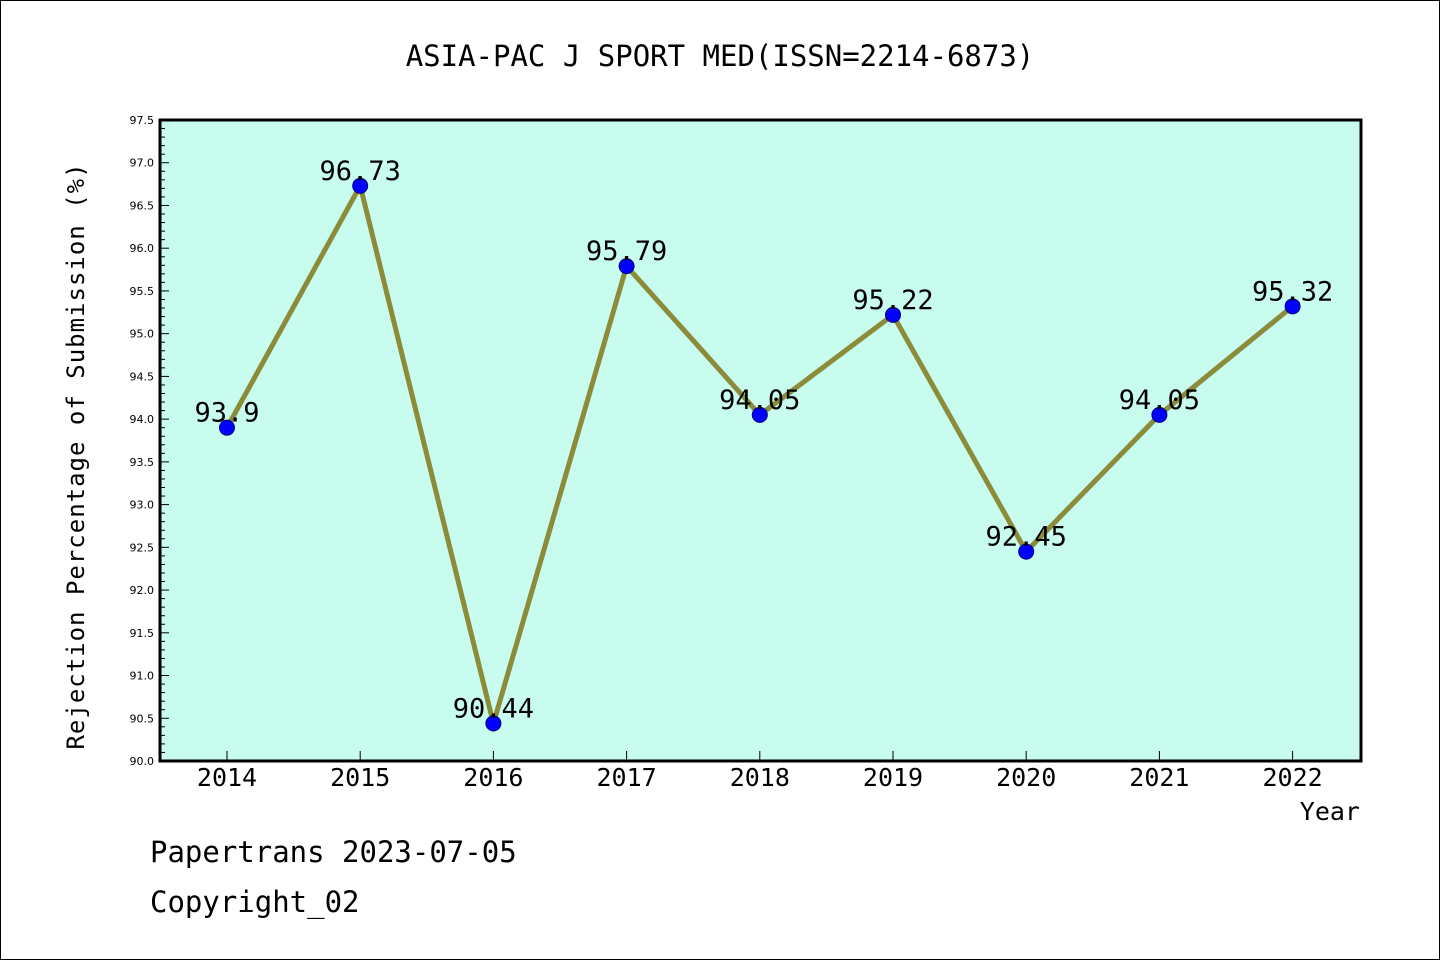 The width and height of the screenshot is (1440, 960). I want to click on data-label: 93.9, so click(226, 413).